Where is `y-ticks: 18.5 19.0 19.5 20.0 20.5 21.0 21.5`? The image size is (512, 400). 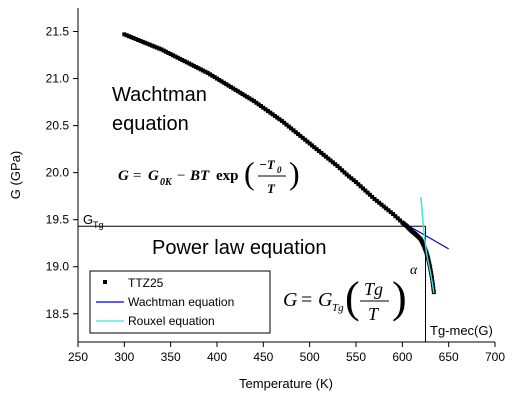 y-ticks: 18.5 19.0 19.5 20.0 20.5 21.0 21.5 is located at coordinates (62, 173).